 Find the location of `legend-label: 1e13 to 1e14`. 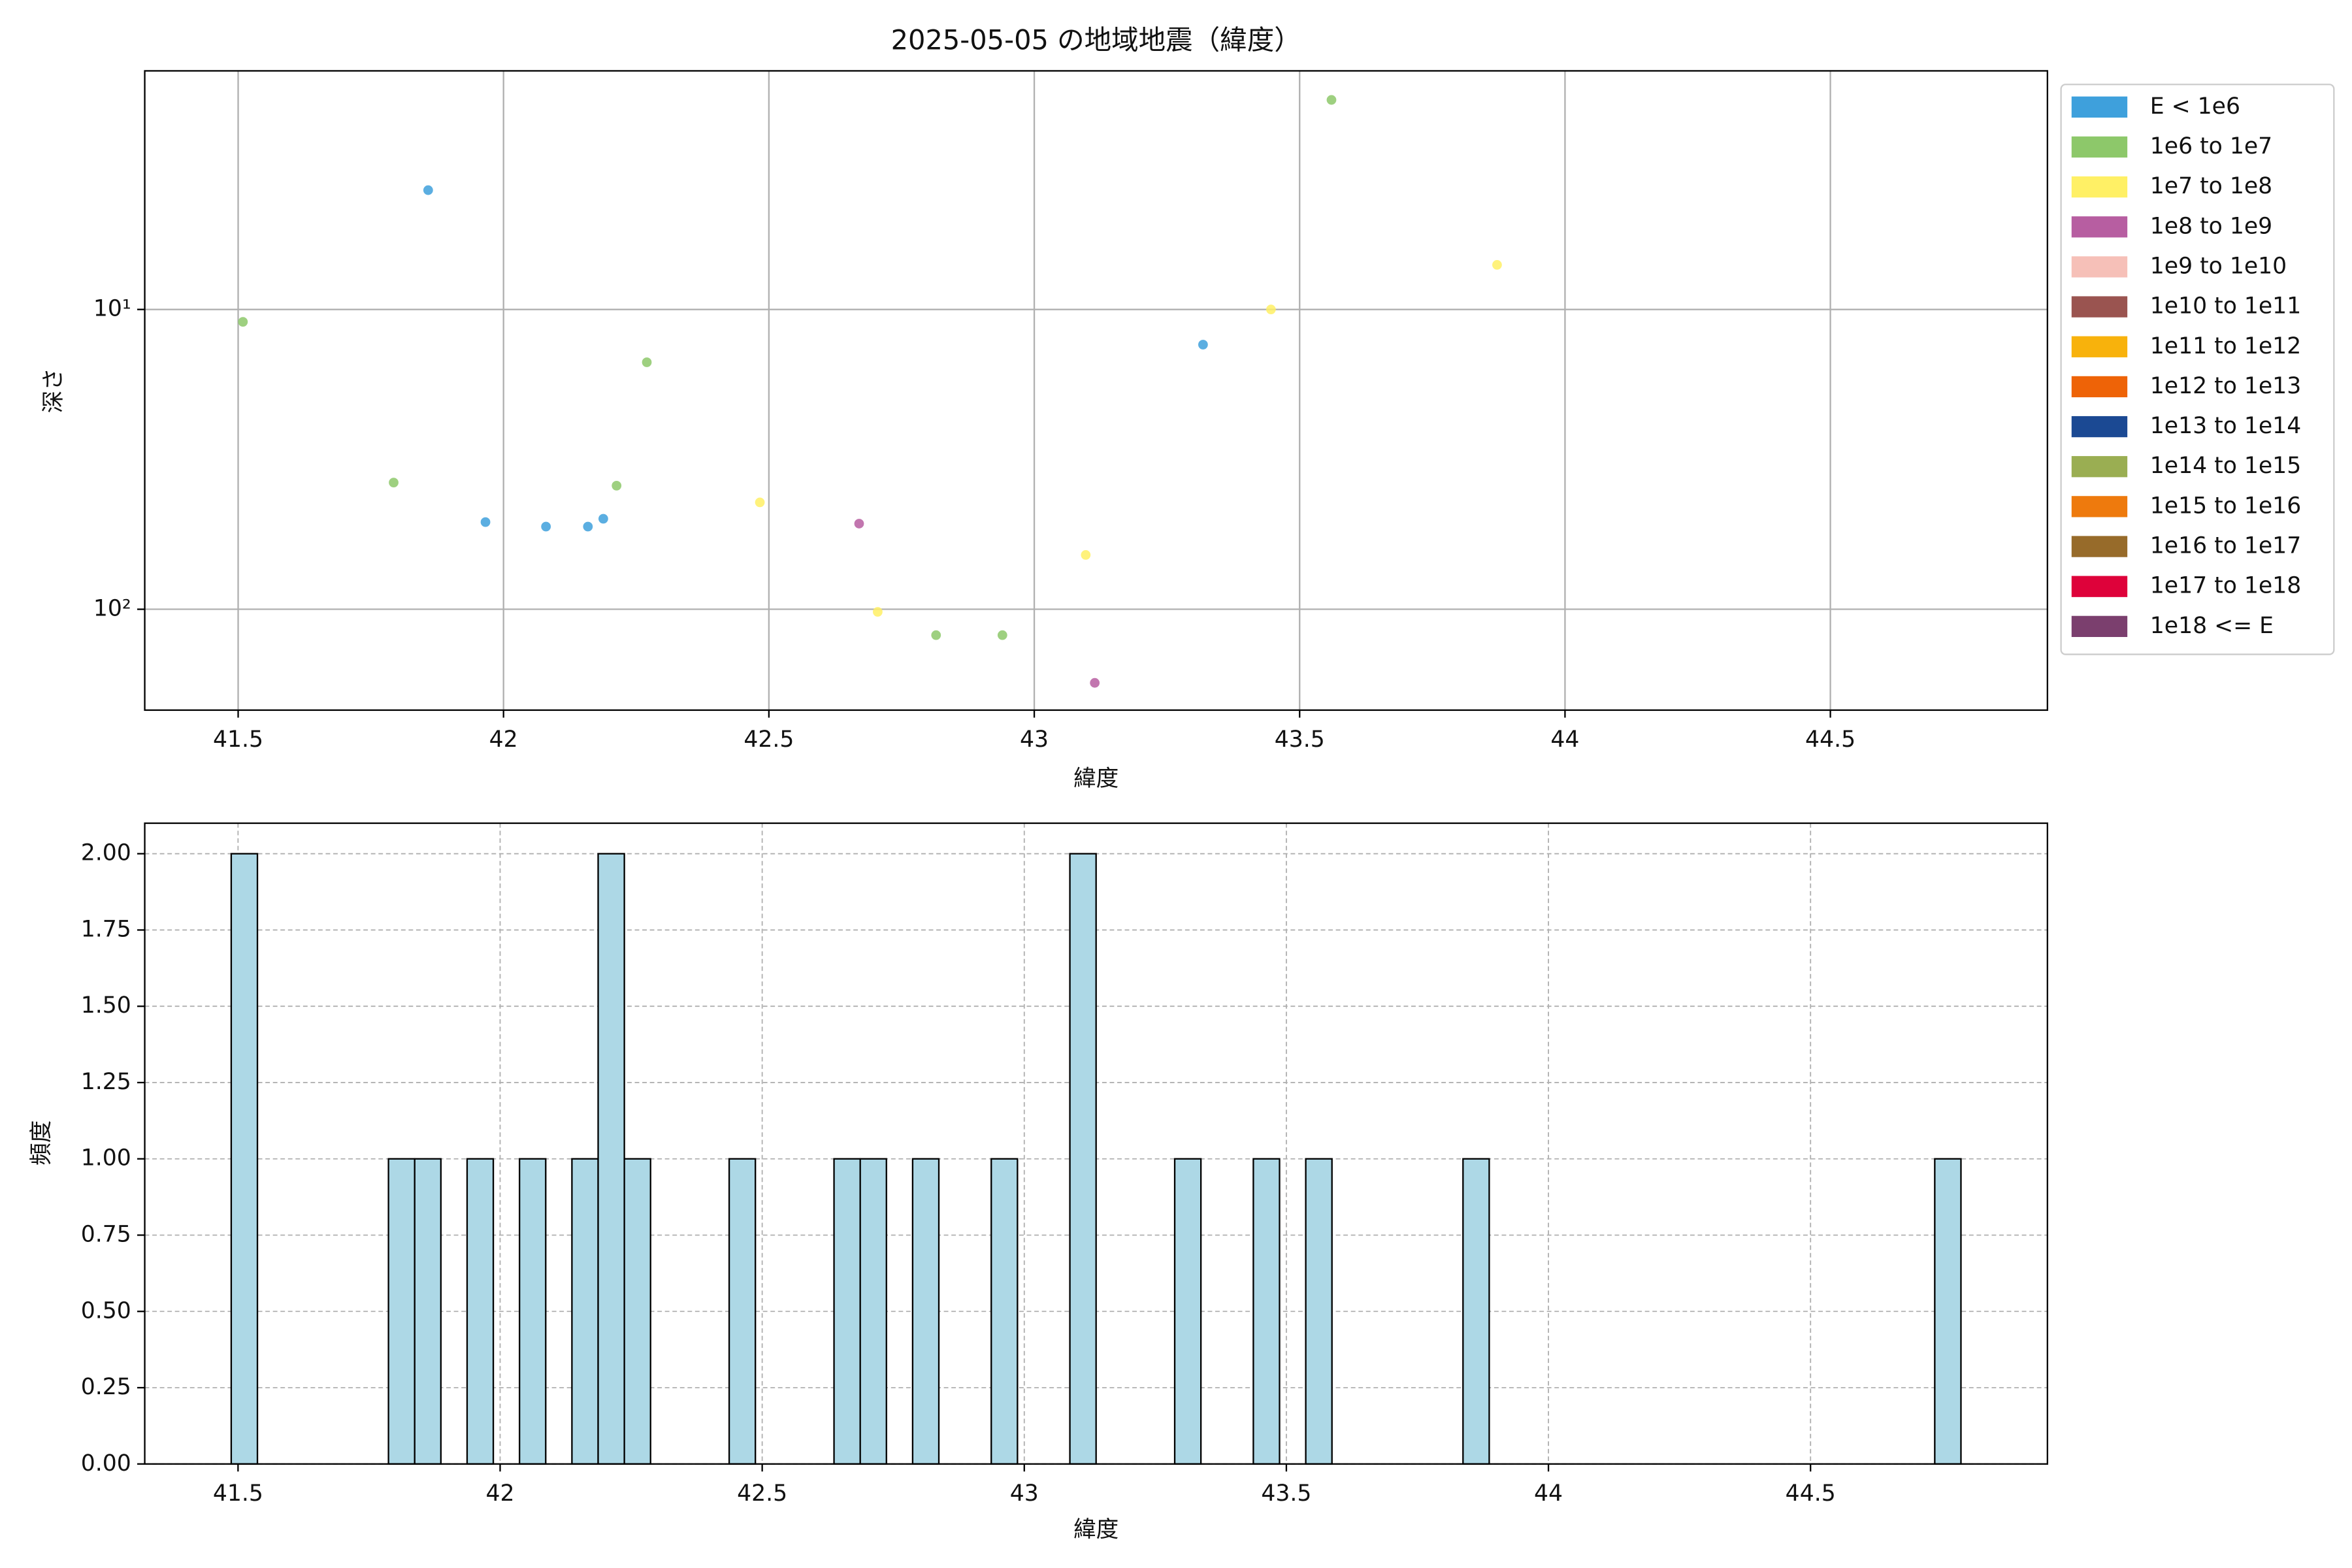

legend-label: 1e13 to 1e14 is located at coordinates (2225, 426).